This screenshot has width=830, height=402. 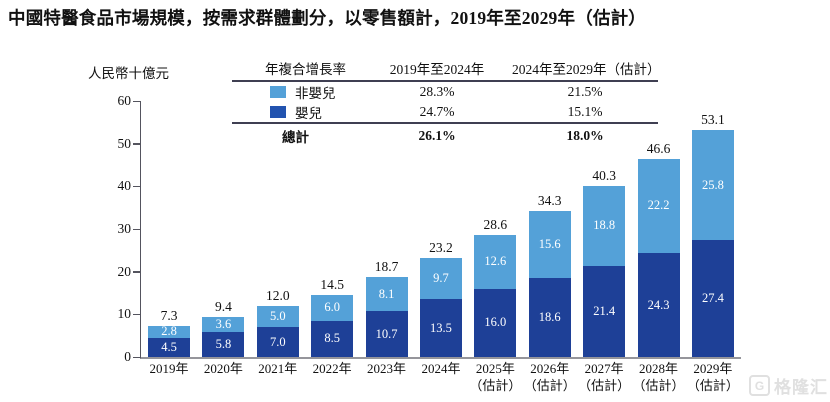 What do you see at coordinates (223, 306) in the screenshot?
I see `bar-total-label: 9.4` at bounding box center [223, 306].